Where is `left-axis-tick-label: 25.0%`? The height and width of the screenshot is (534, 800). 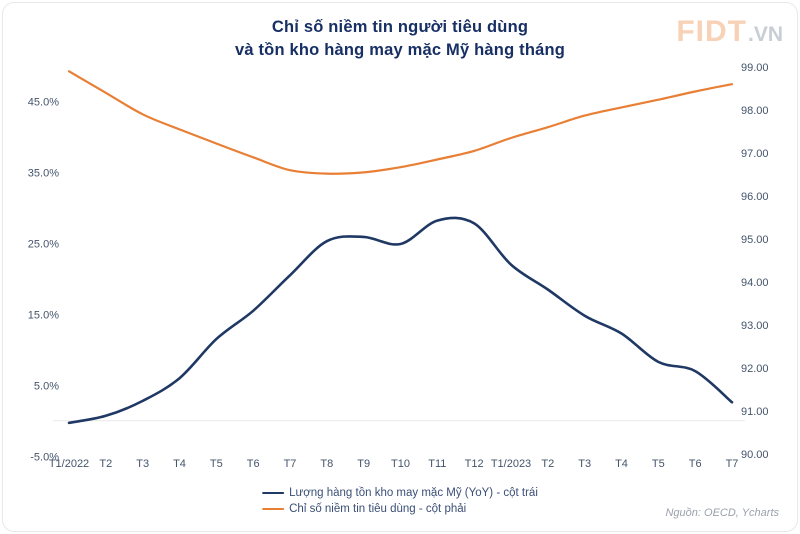 left-axis-tick-label: 25.0% is located at coordinates (43, 244).